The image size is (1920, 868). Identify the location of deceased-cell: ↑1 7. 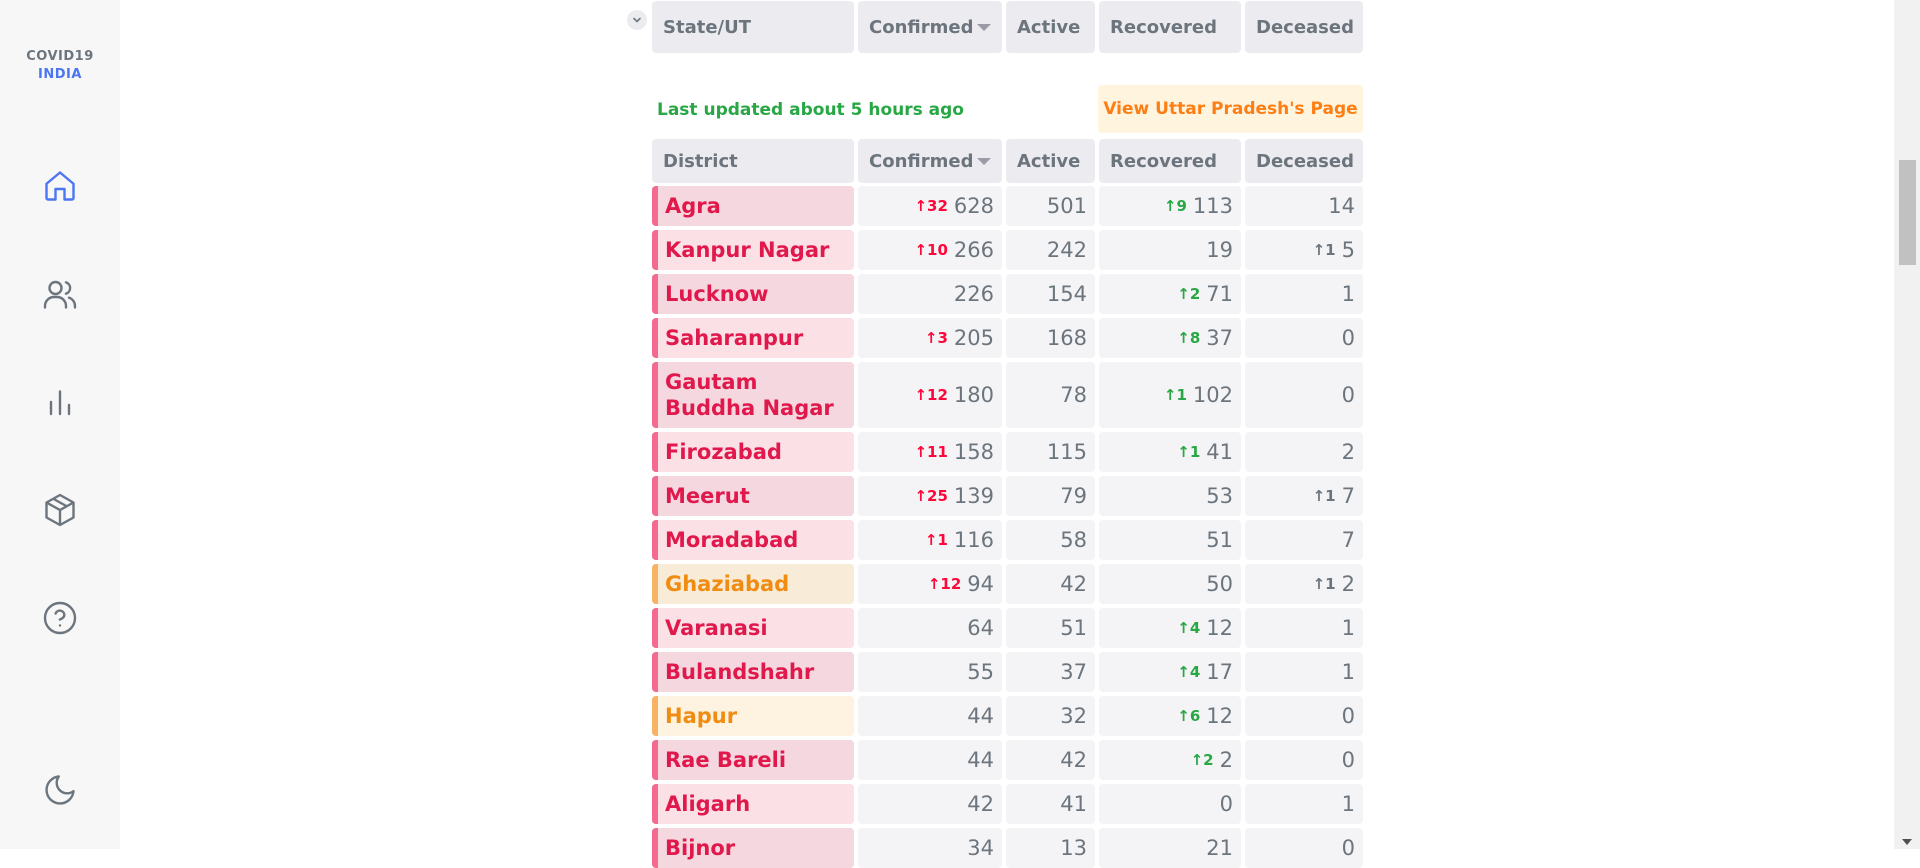
(1304, 496).